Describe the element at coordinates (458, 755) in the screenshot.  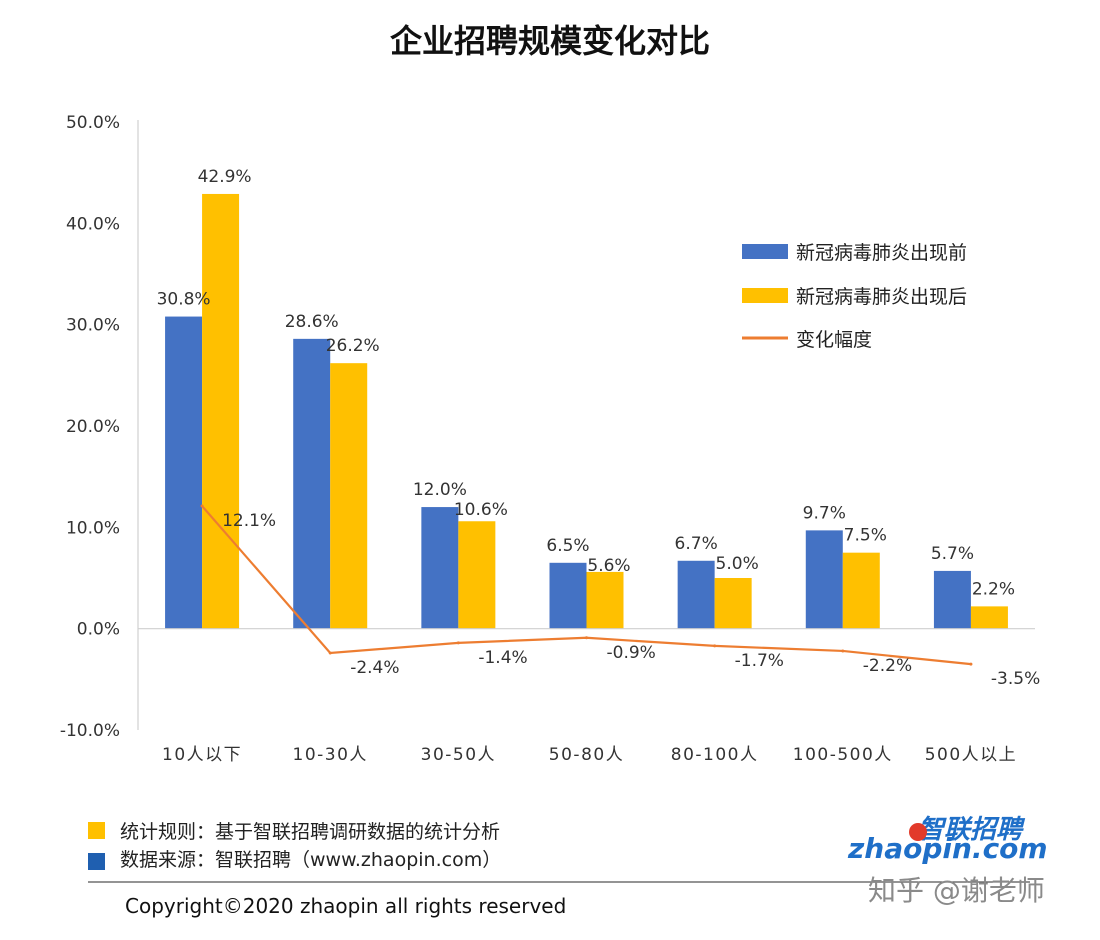
I see `x-tick-label: 30-50人` at that location.